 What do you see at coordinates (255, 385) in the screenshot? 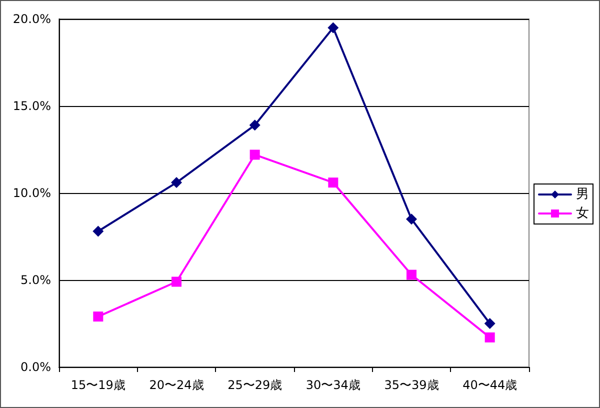
I see `x-tick-label: 25〜29歳` at bounding box center [255, 385].